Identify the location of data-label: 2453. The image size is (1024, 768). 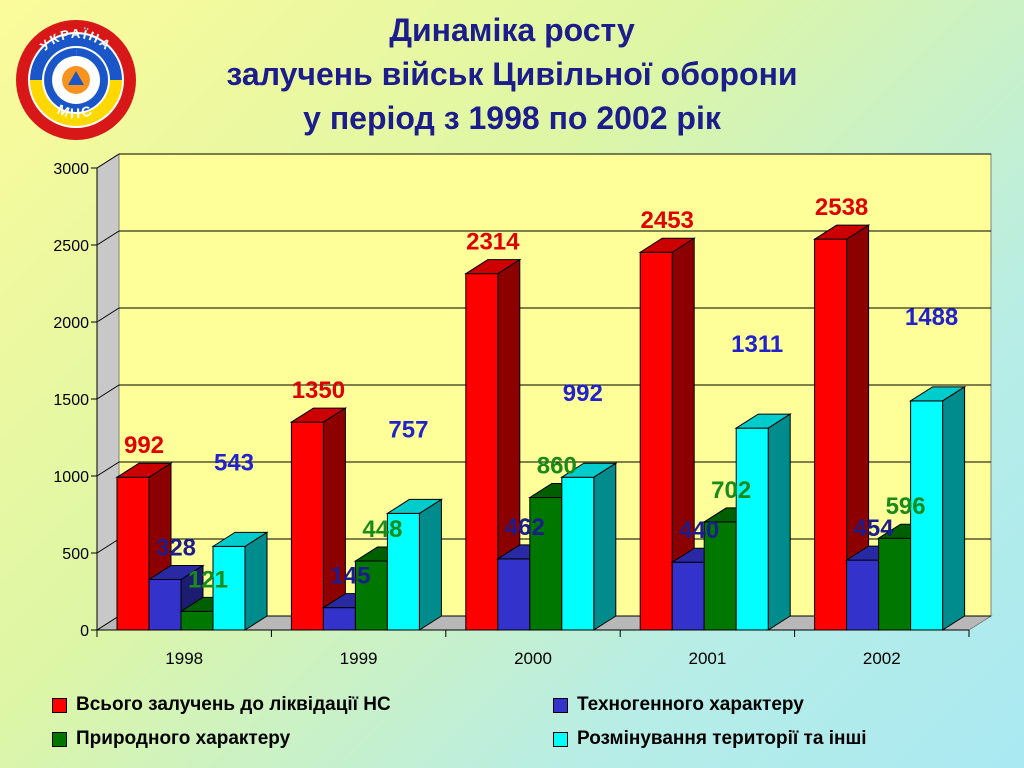
(667, 220).